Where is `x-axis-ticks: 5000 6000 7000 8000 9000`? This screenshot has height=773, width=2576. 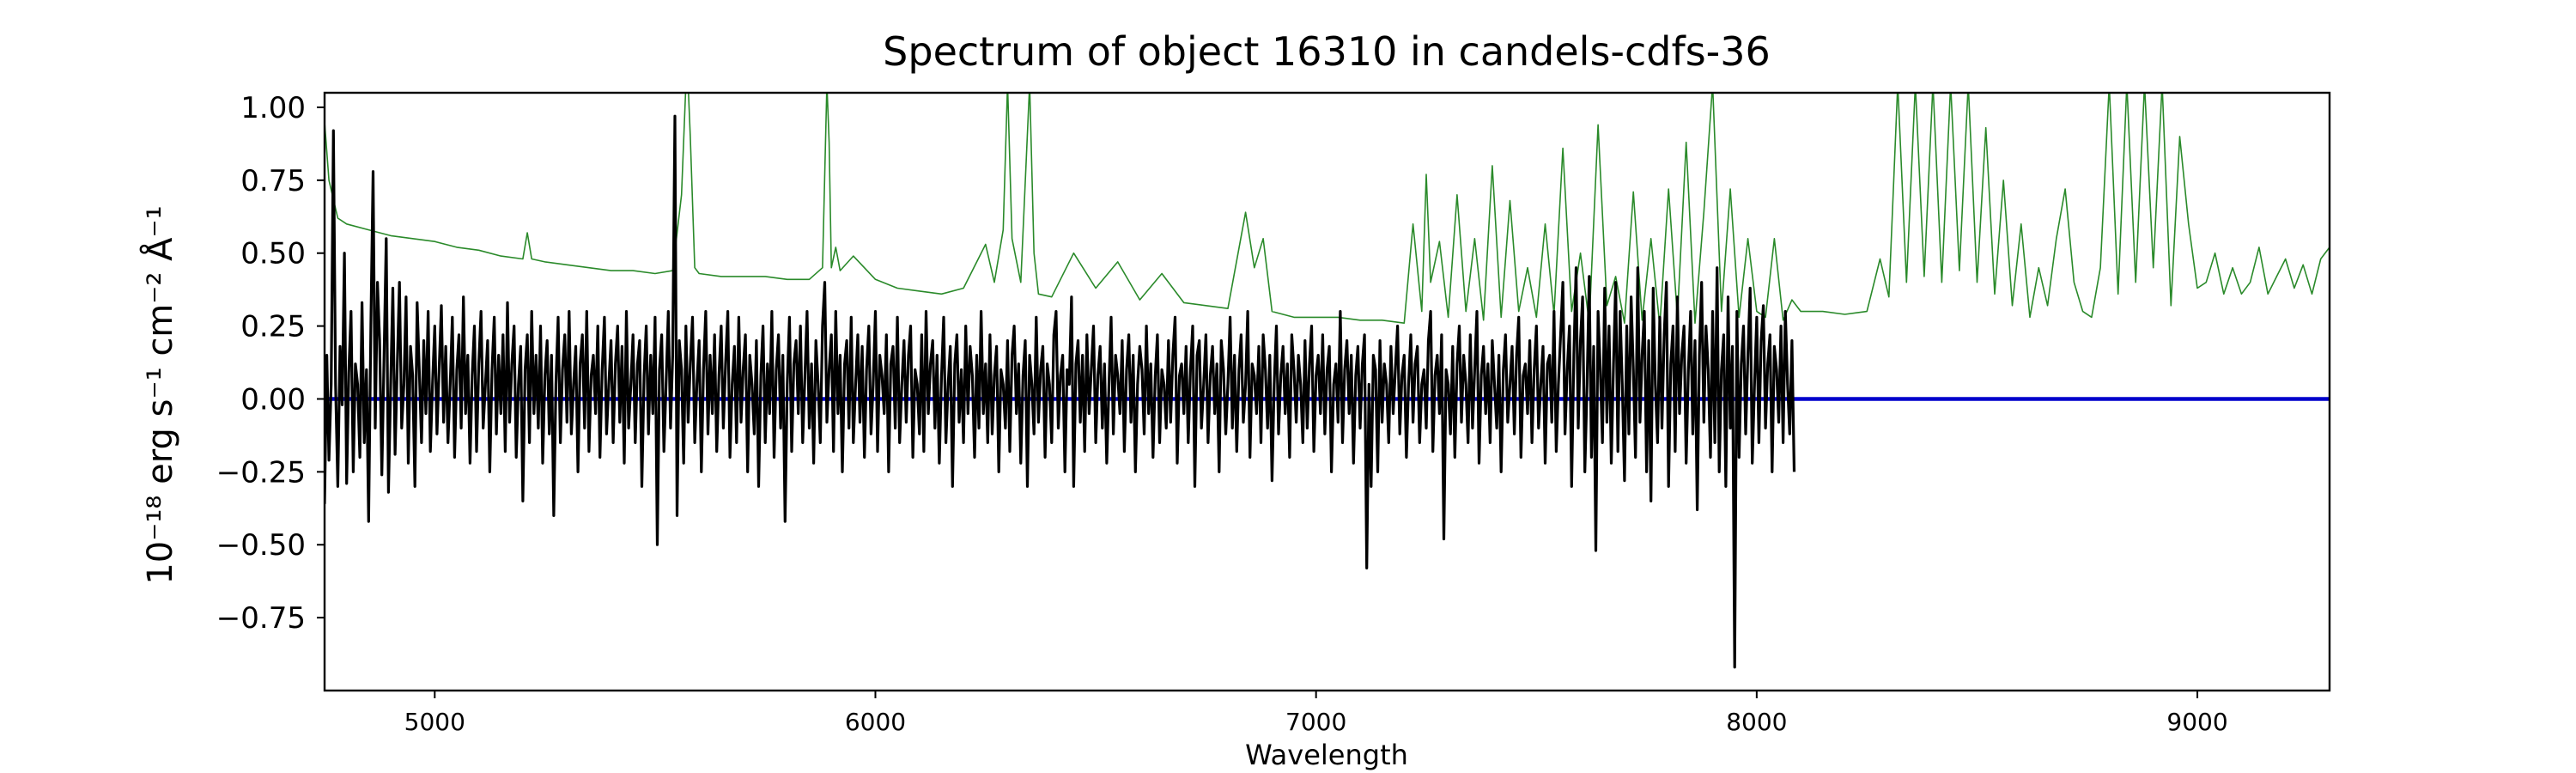 x-axis-ticks: 5000 6000 7000 8000 9000 is located at coordinates (1316, 713).